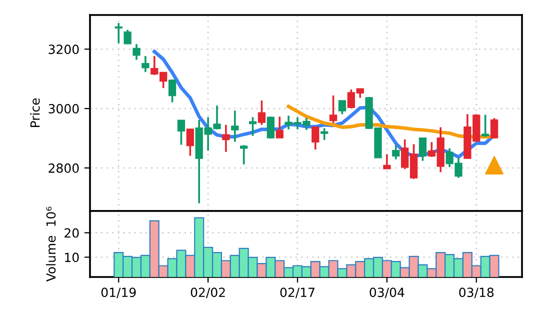 This screenshot has width=537, height=322. Describe the element at coordinates (476, 293) in the screenshot. I see `x-tick-label: 03/18` at that location.